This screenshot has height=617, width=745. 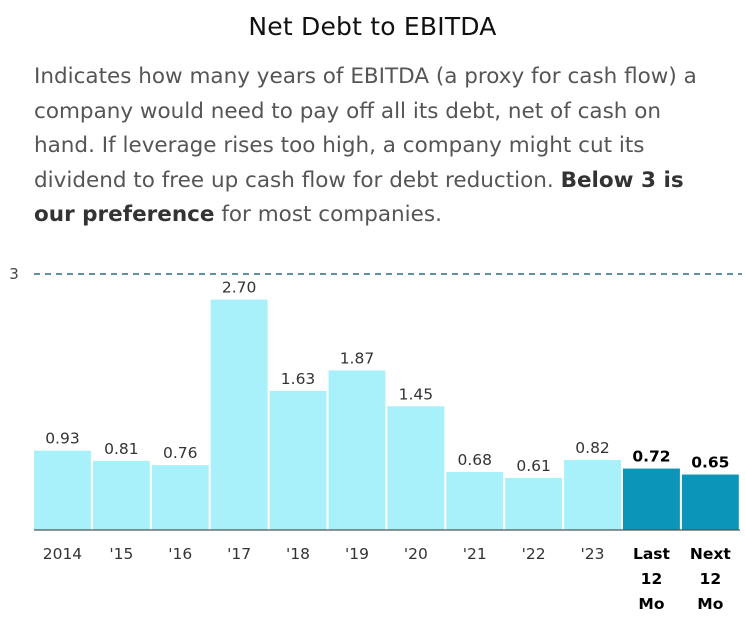 I want to click on x-tick-label: Last, so click(x=652, y=554).